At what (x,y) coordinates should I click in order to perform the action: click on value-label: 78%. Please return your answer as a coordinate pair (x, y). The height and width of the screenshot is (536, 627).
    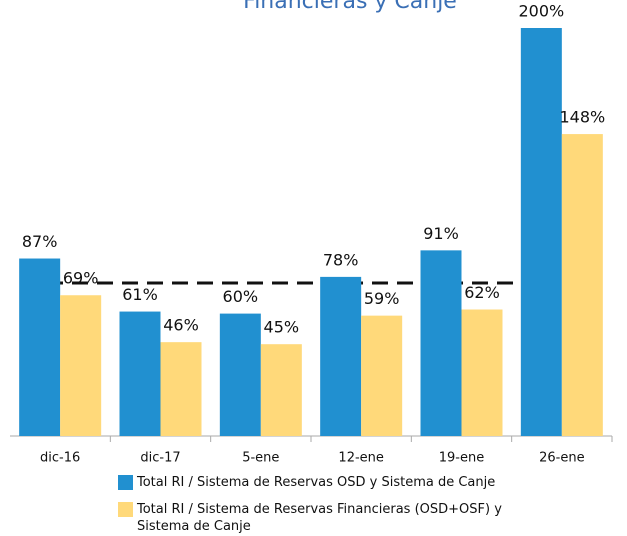
    Looking at the image, I should click on (341, 259).